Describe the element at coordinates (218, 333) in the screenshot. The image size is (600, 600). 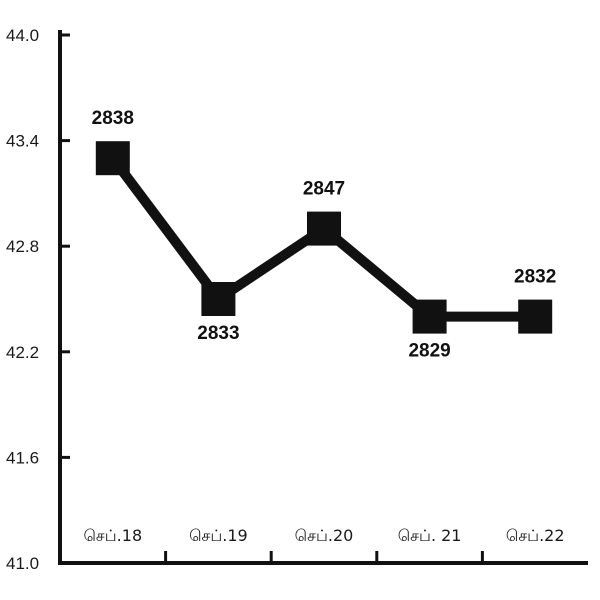
I see `data-label: 2833` at that location.